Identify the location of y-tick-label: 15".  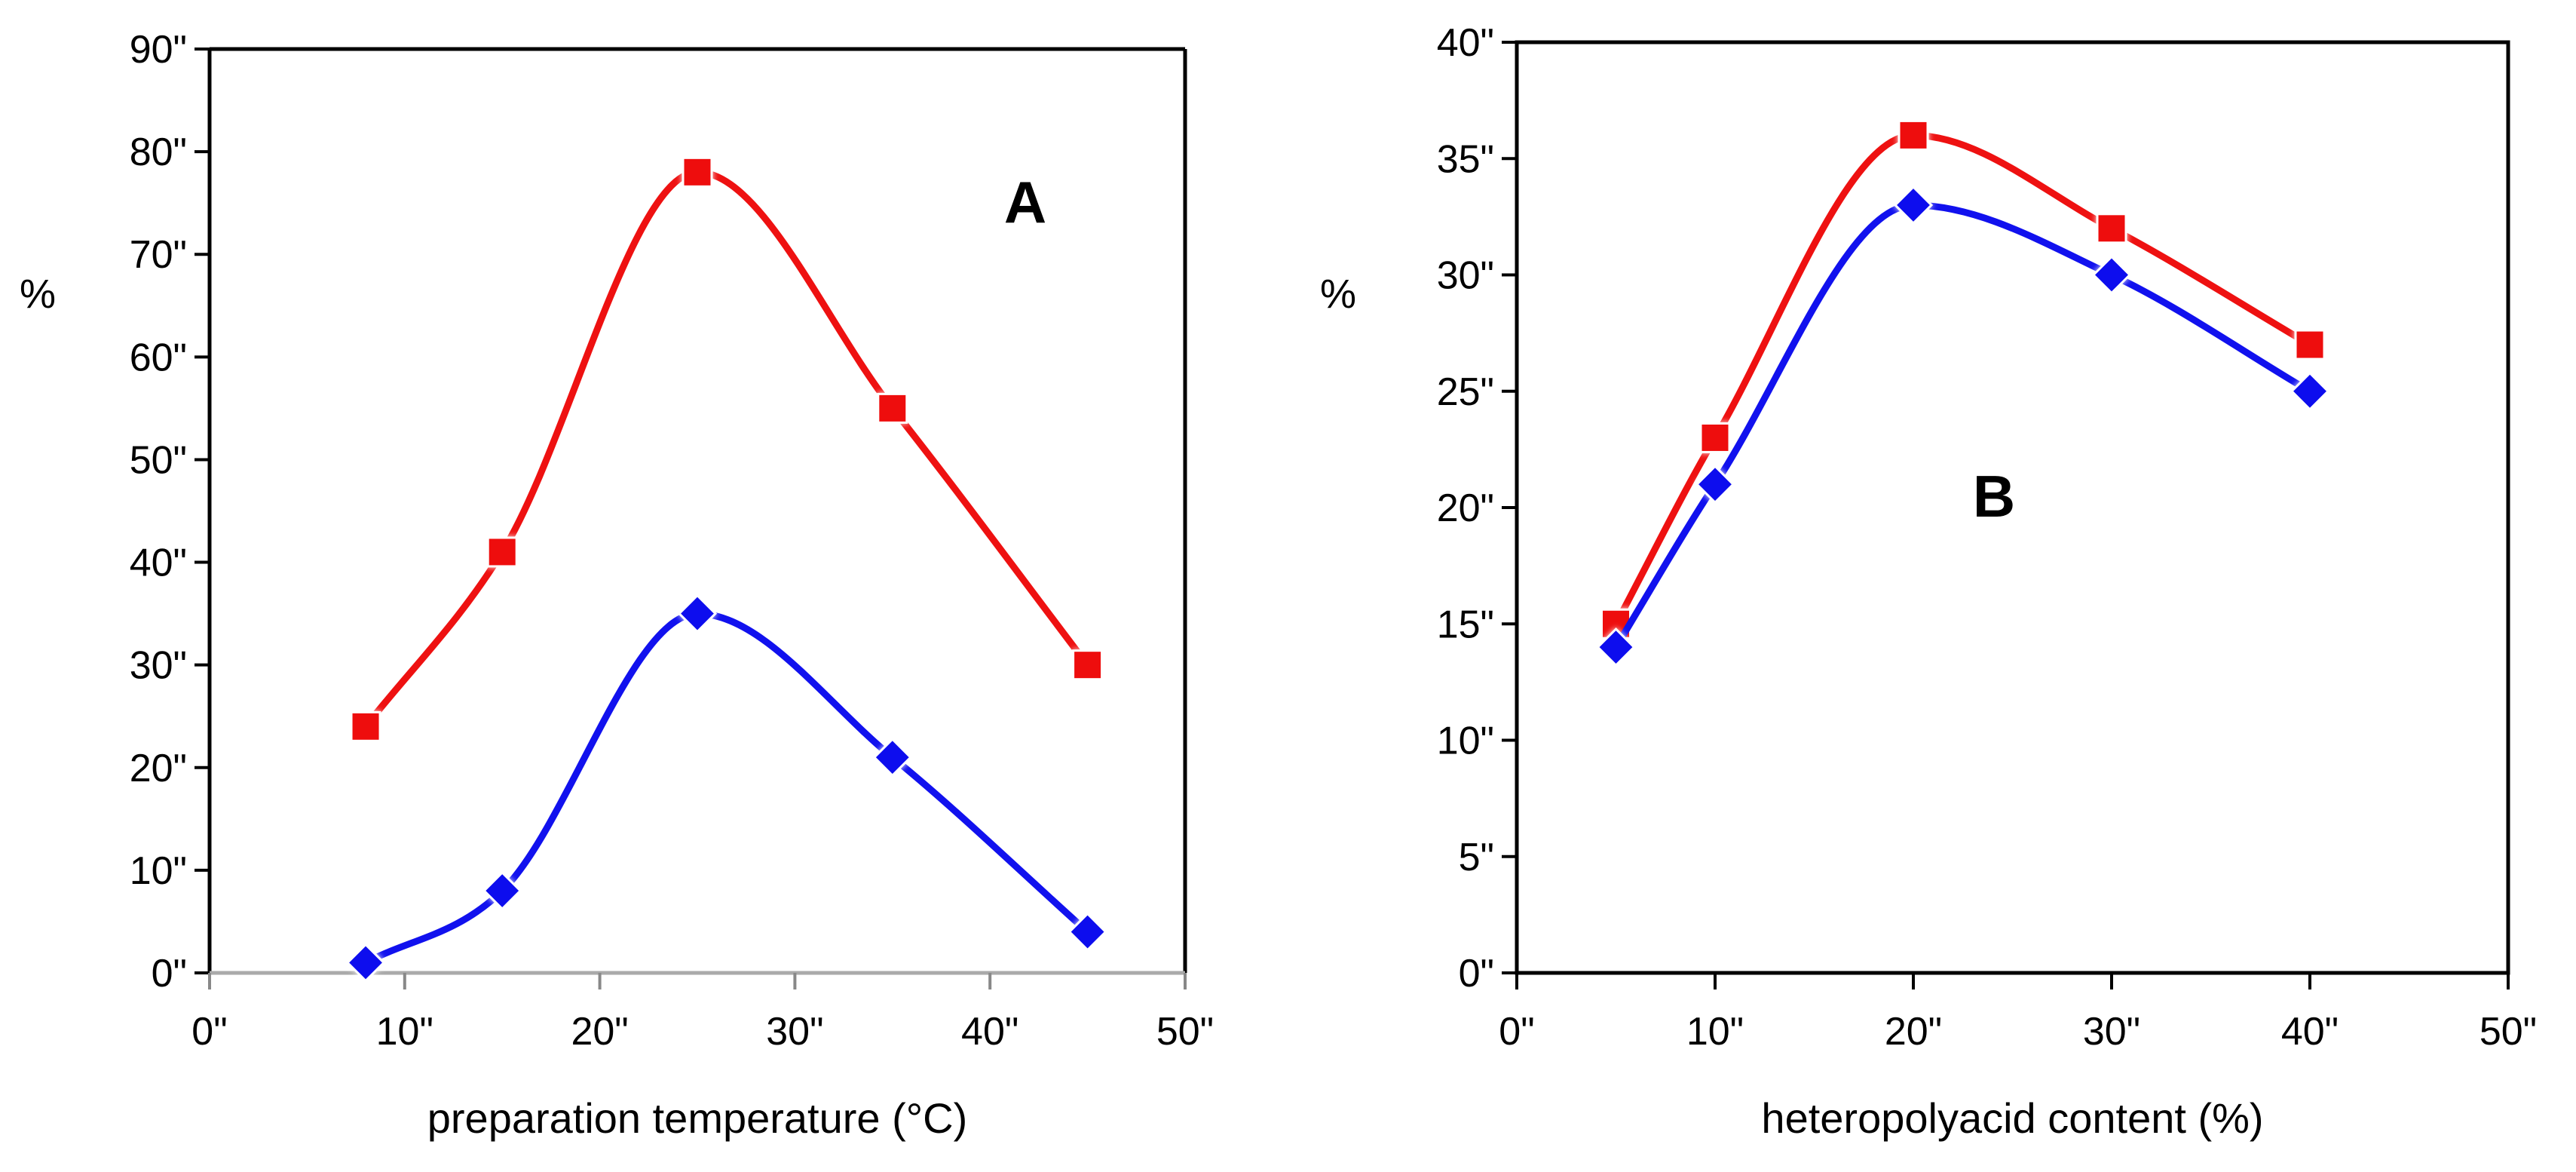
(1465, 624).